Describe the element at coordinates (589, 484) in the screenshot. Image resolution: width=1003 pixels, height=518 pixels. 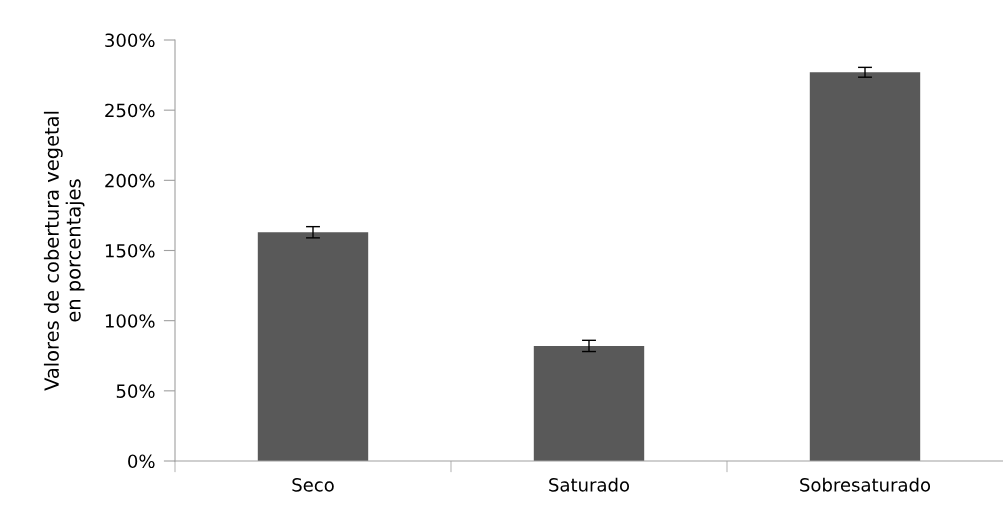
I see `x-tick-label: Saturado` at that location.